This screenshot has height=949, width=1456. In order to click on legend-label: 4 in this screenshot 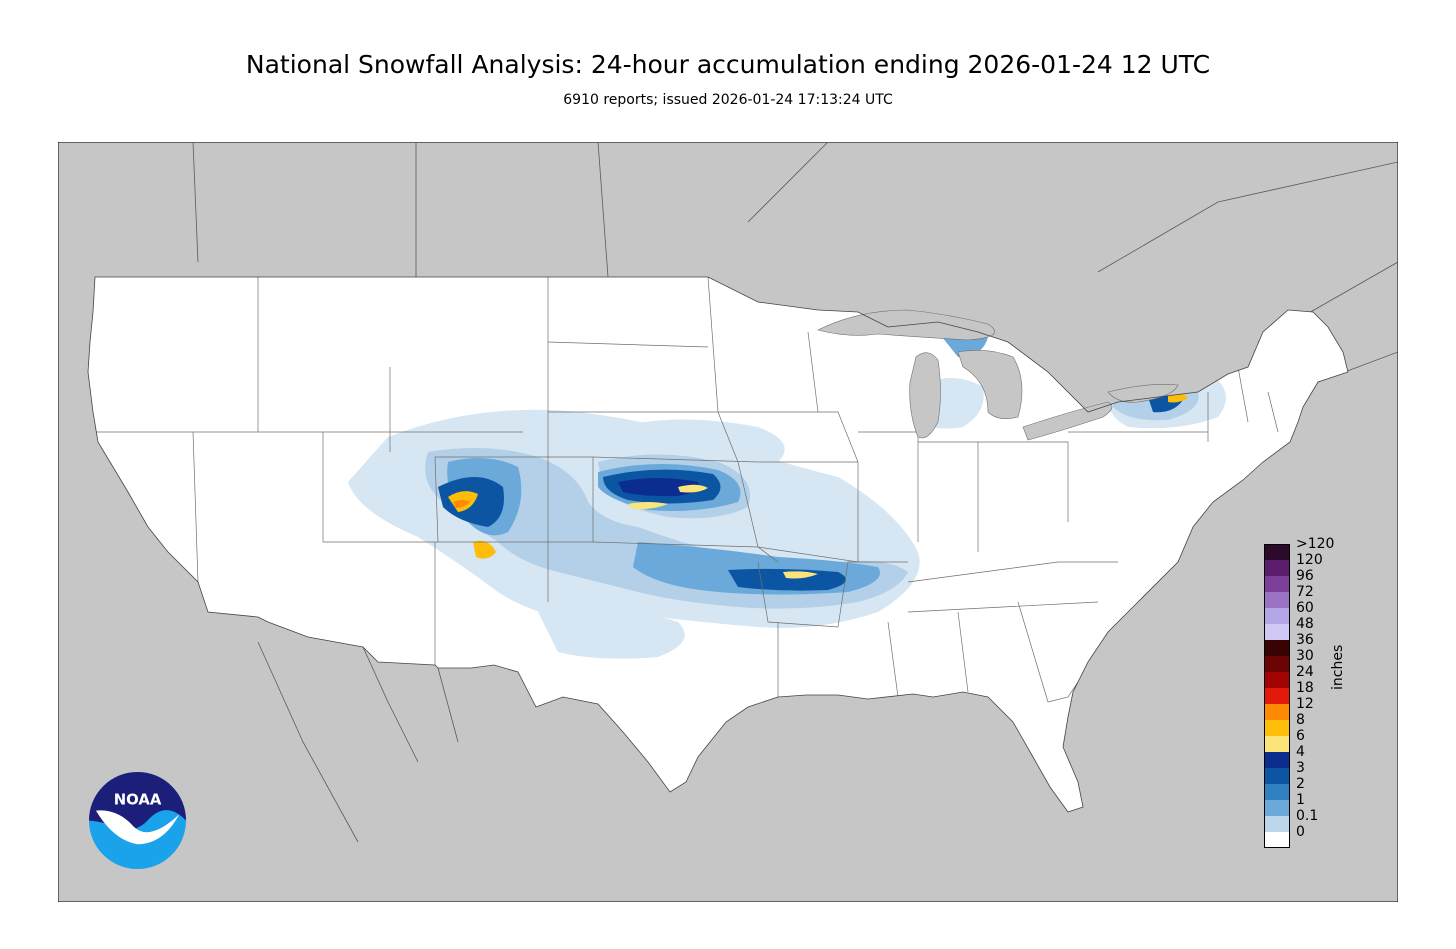, I will do `click(1300, 752)`.